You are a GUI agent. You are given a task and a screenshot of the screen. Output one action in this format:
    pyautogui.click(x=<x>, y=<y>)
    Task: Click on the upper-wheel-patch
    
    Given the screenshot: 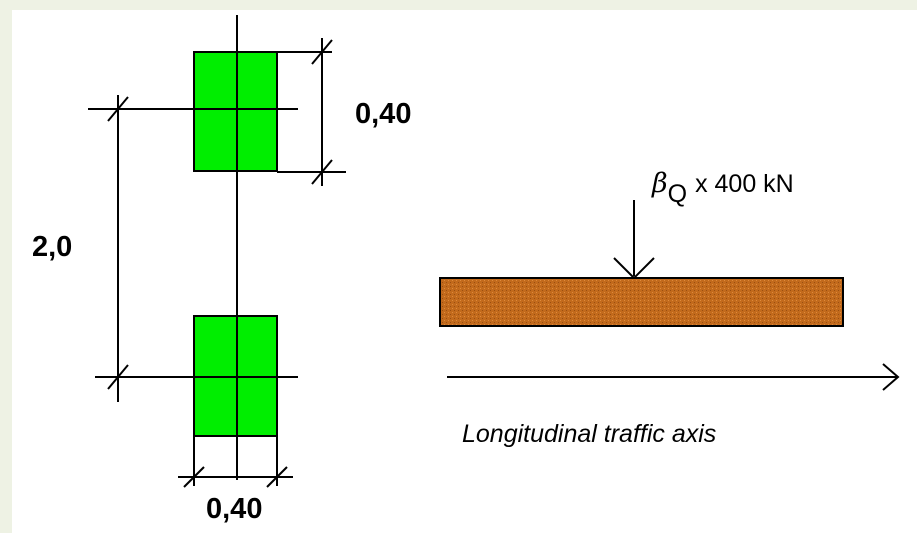 What is the action you would take?
    pyautogui.click(x=235, y=111)
    